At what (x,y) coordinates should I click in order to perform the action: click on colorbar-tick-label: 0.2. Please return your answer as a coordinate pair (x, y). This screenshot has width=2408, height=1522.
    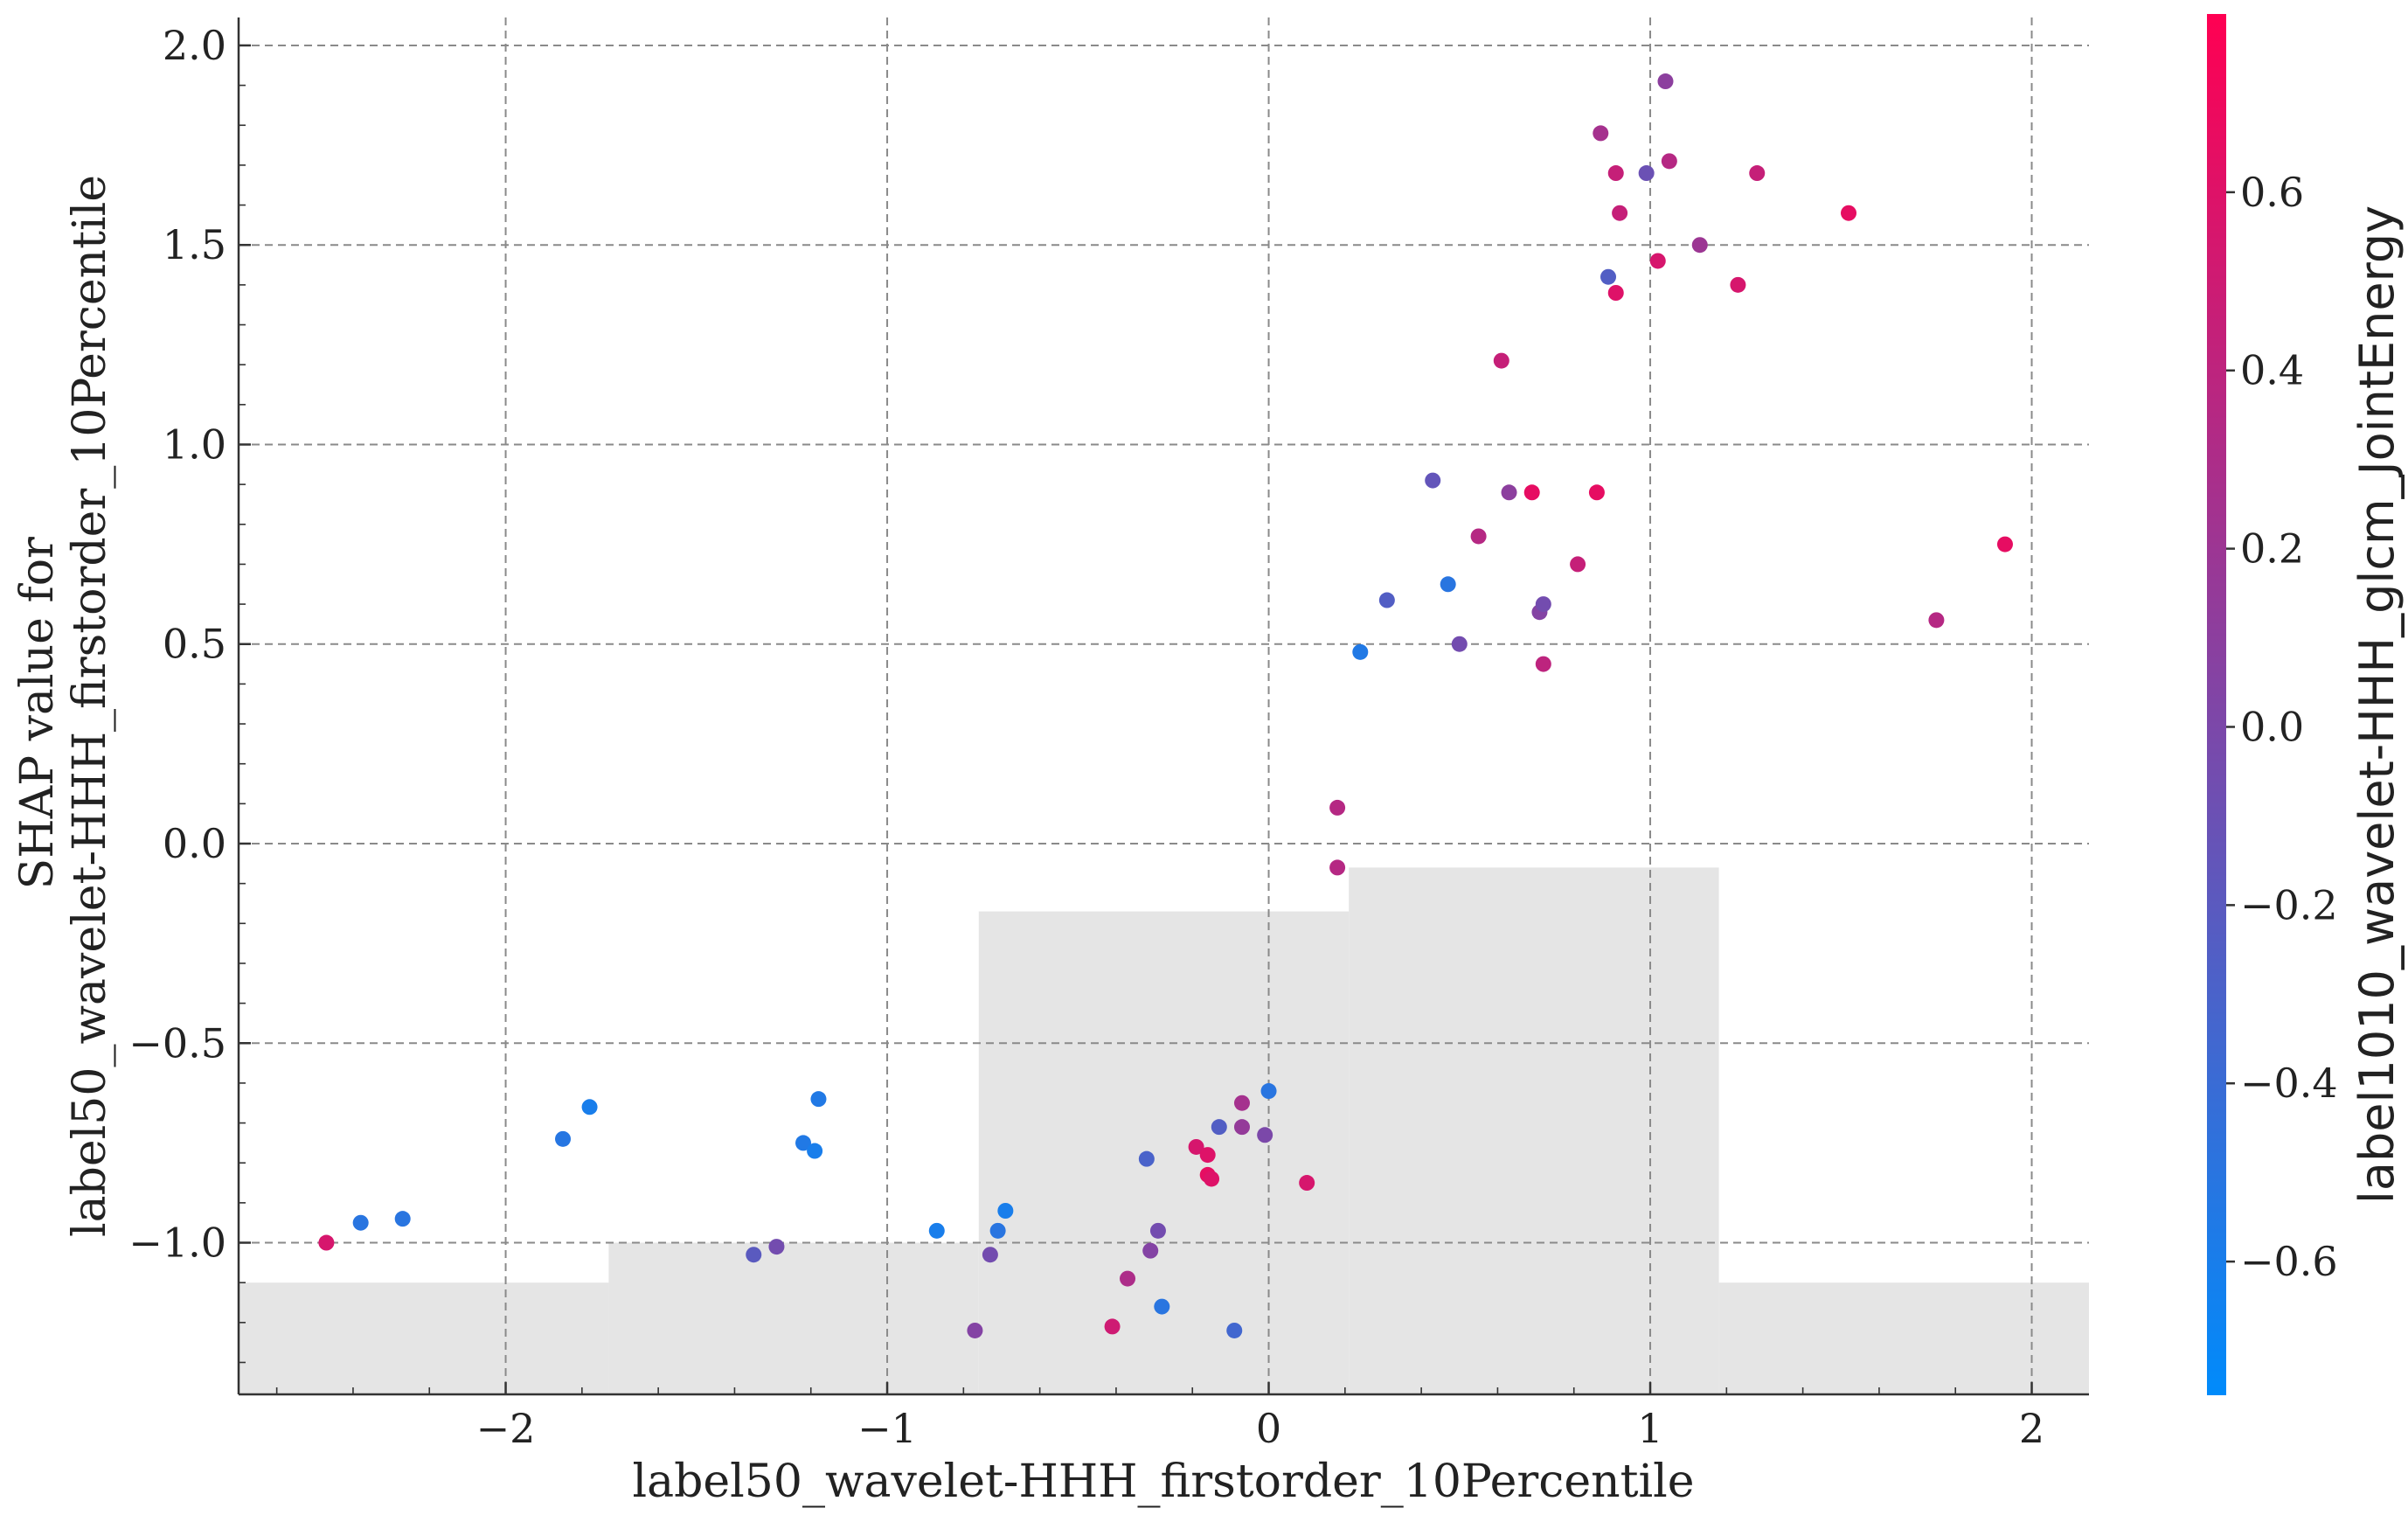
    Looking at the image, I should click on (2272, 549).